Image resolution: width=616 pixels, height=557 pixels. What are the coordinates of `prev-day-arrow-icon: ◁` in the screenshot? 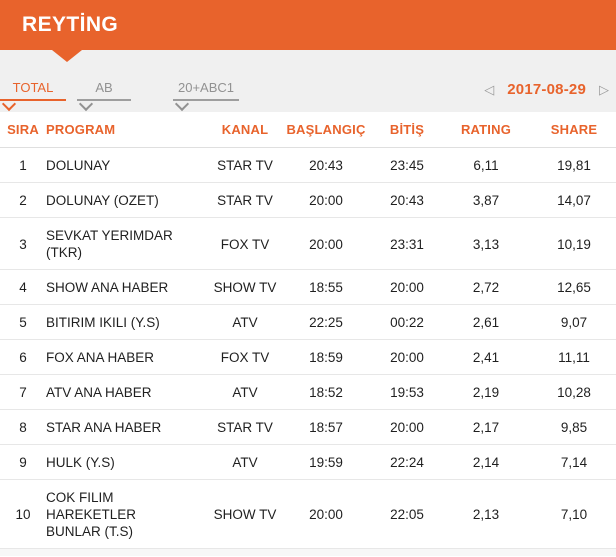 It's located at (489, 89).